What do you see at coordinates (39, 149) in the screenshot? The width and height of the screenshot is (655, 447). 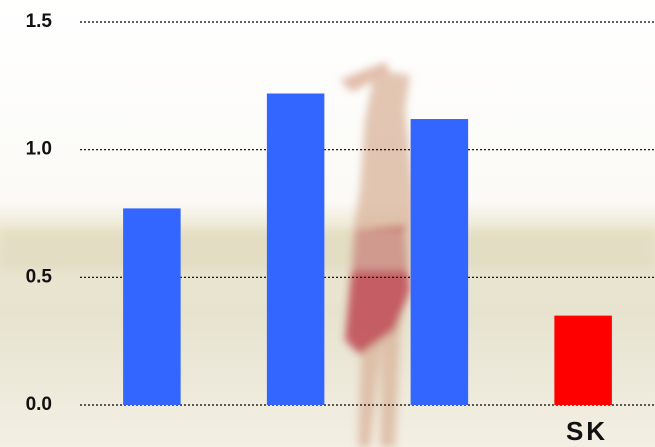 I see `y-tick-label: 1.0` at bounding box center [39, 149].